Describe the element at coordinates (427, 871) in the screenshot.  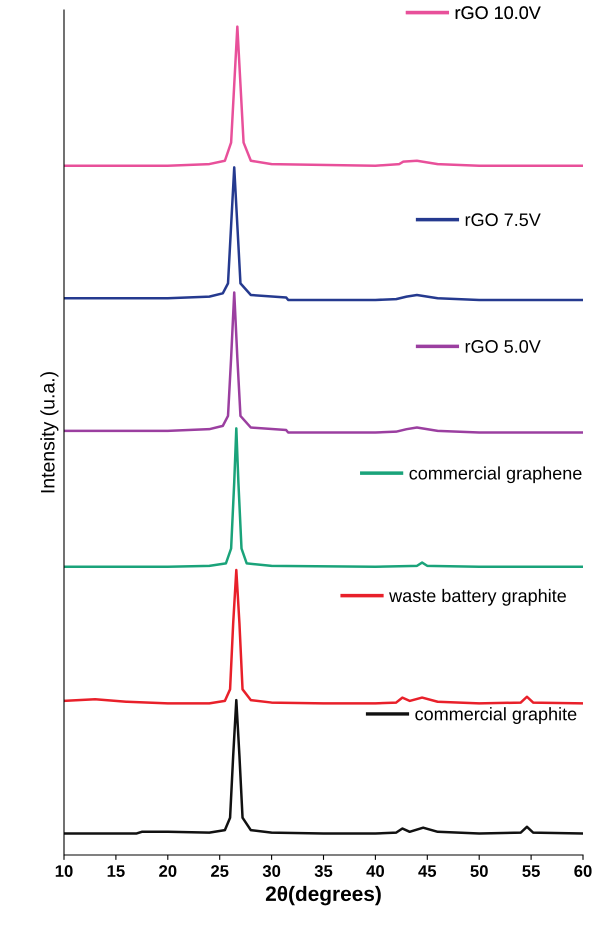
I see `x-tick-label: 45` at that location.